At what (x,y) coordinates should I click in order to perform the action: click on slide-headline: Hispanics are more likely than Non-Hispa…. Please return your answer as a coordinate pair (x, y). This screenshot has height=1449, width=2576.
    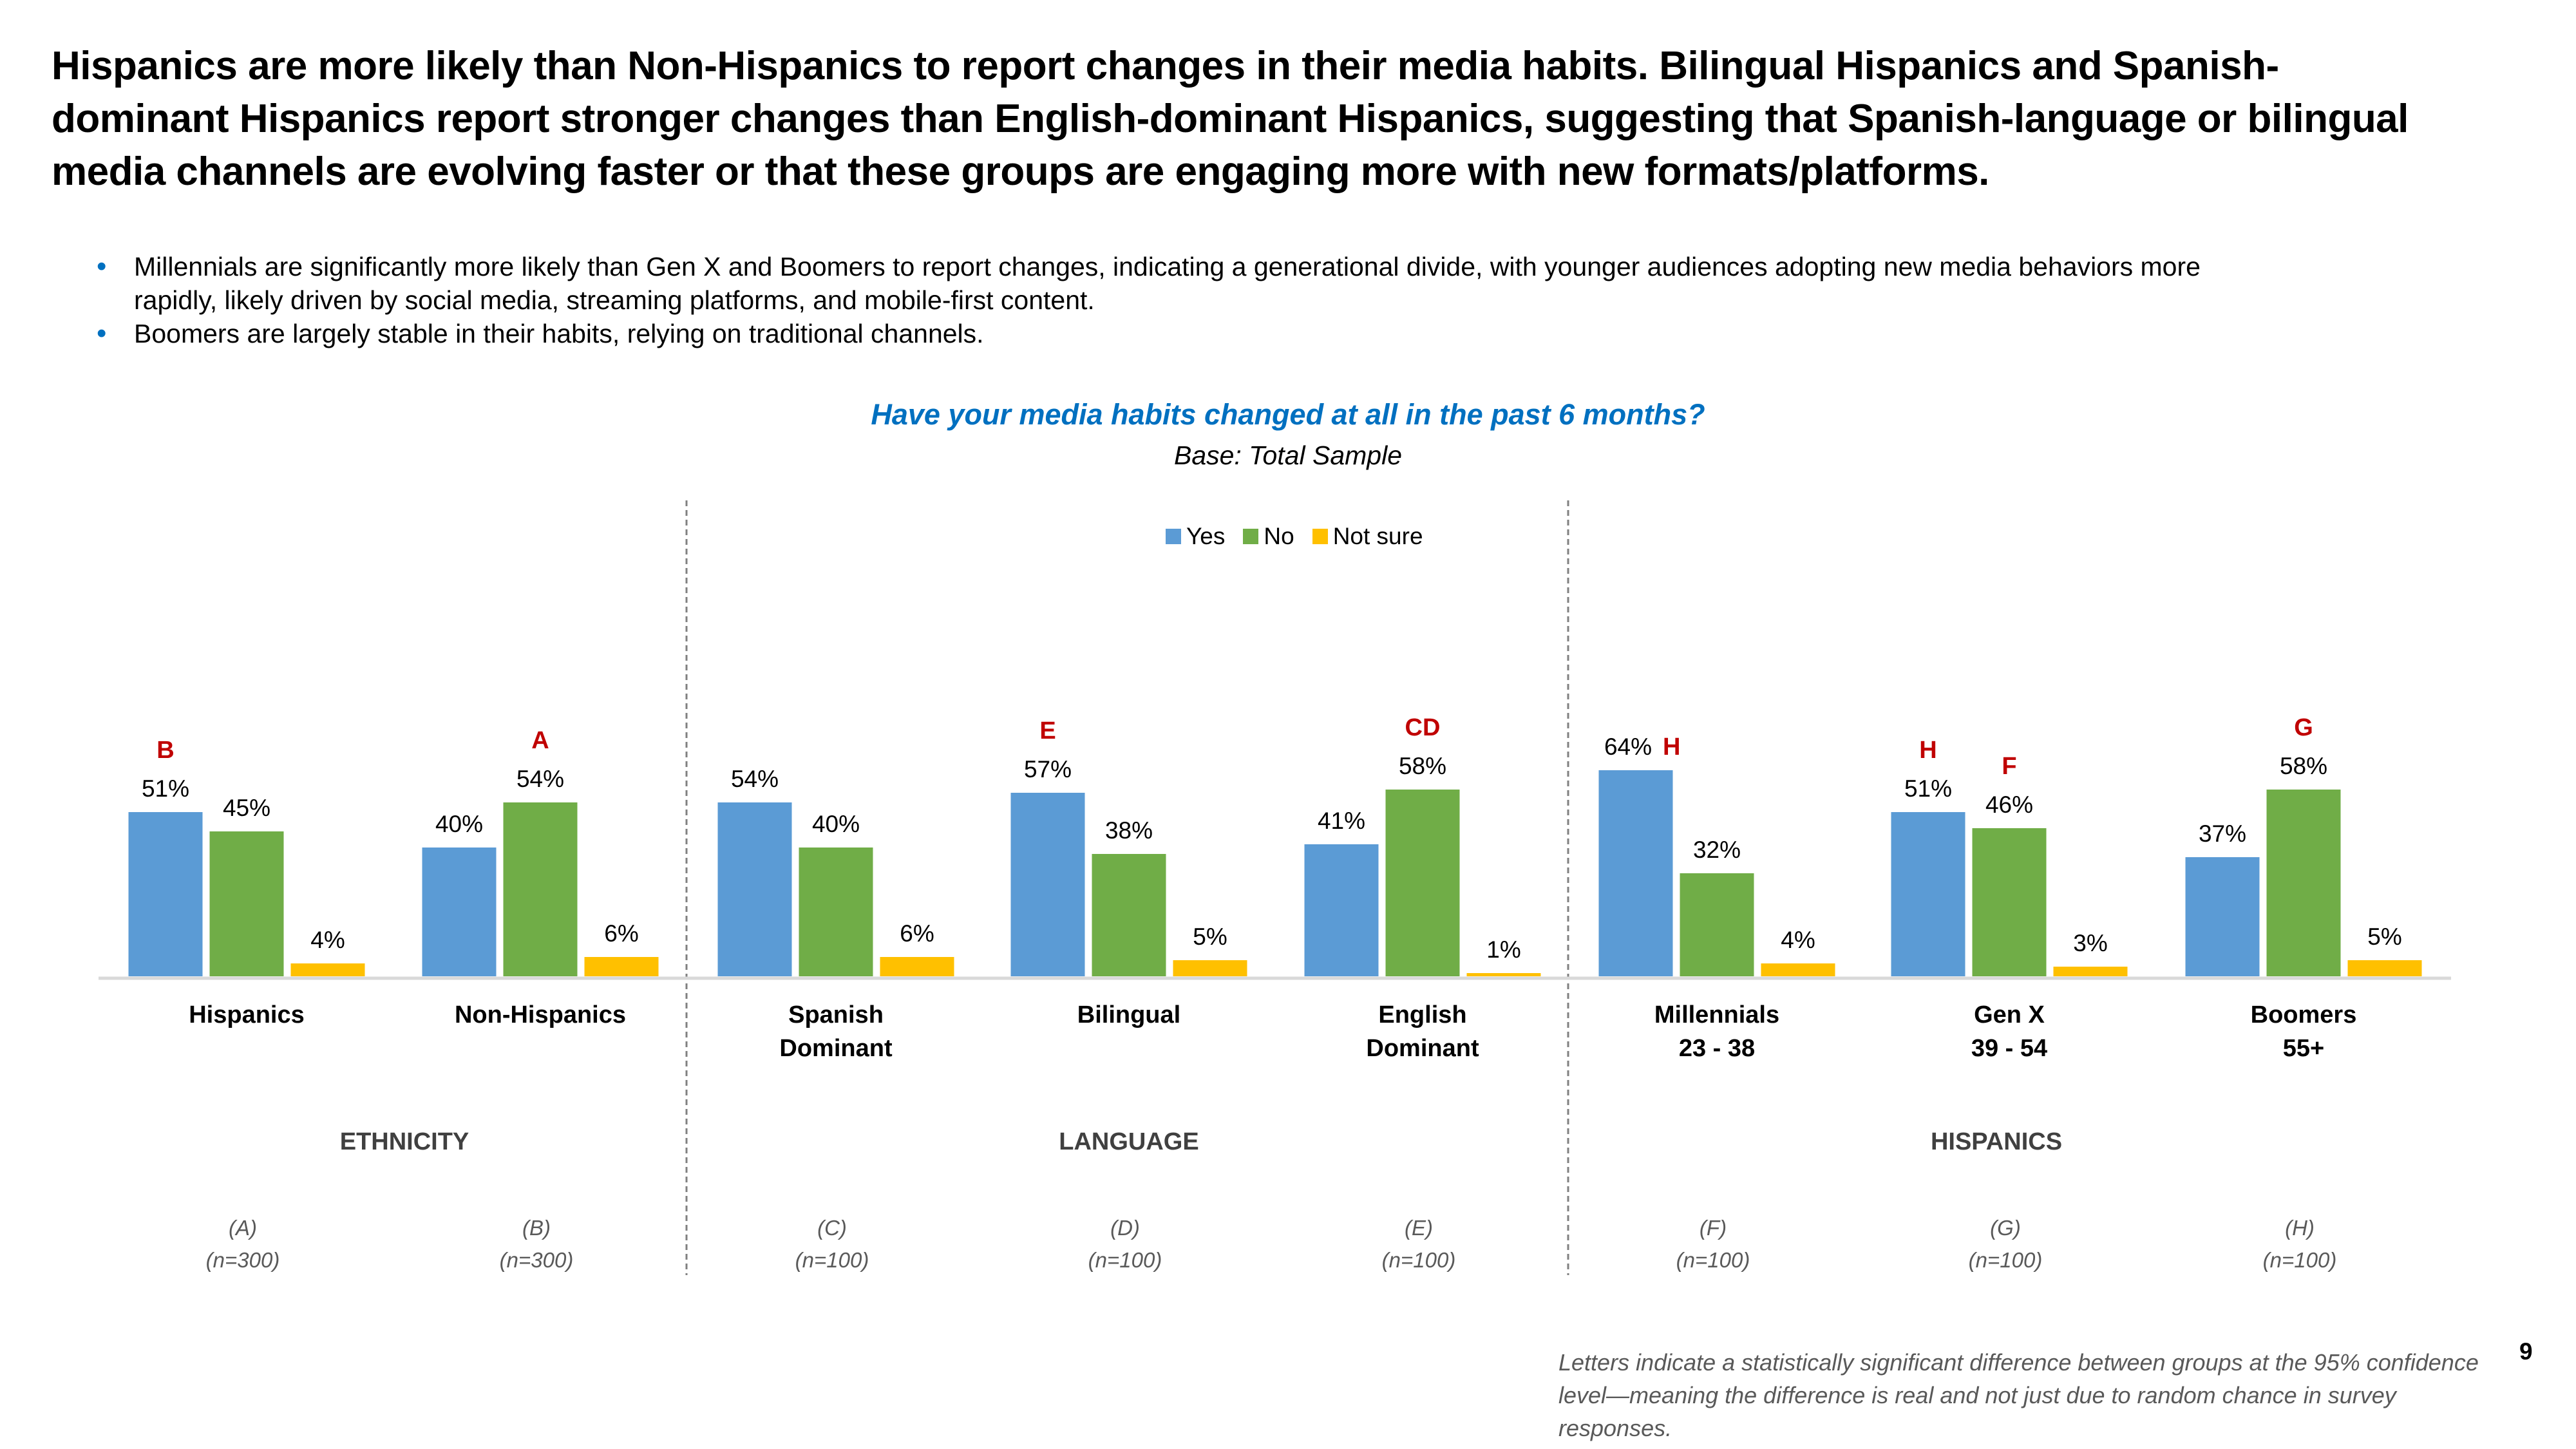
    Looking at the image, I should click on (1230, 119).